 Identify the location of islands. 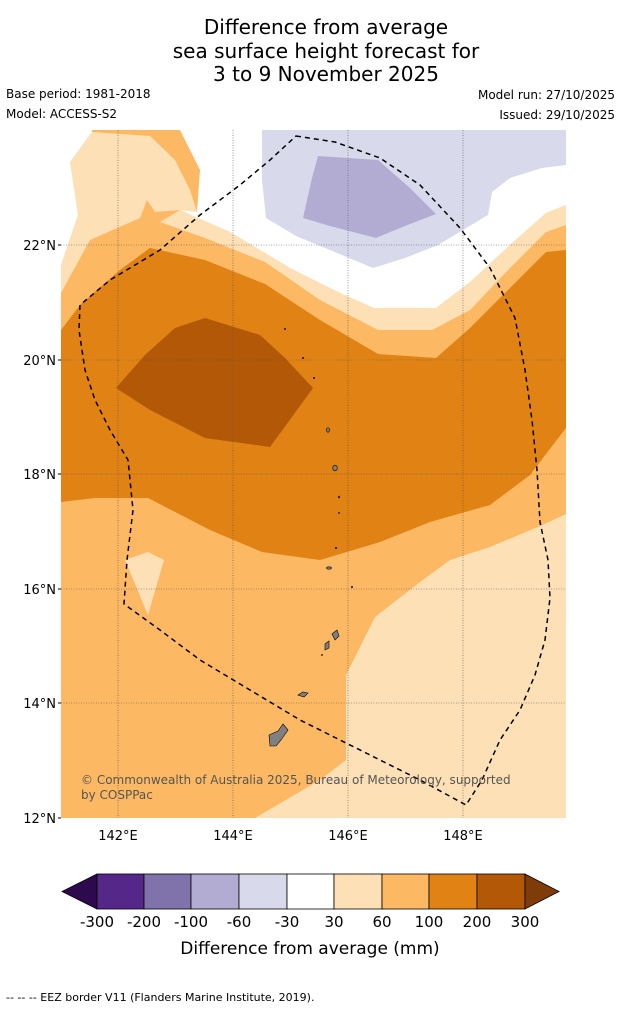
(310, 537).